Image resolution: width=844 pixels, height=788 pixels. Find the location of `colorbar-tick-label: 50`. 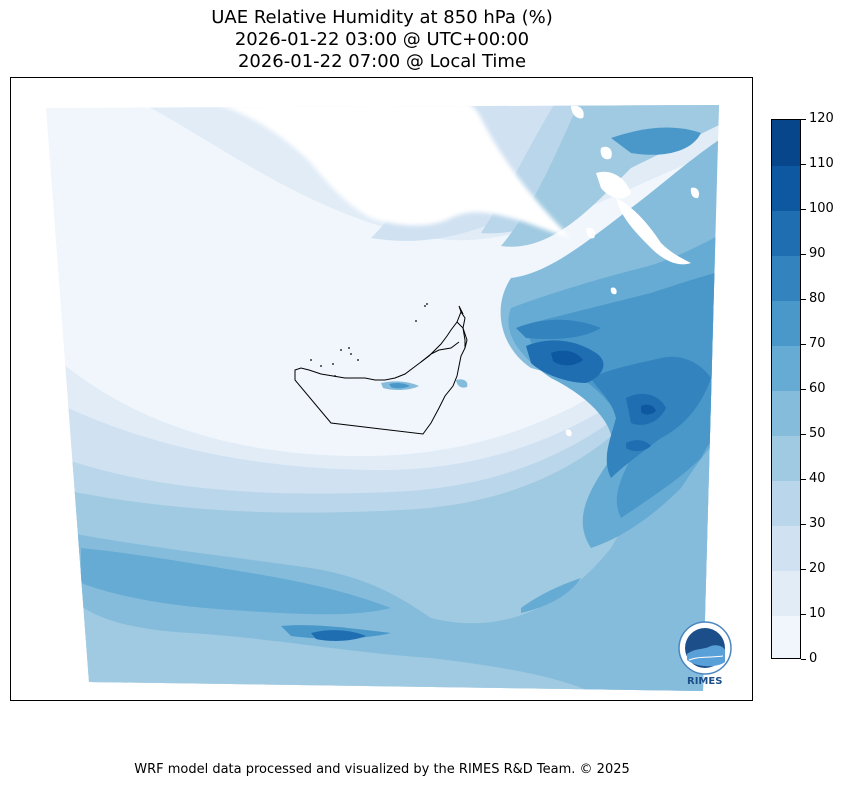

colorbar-tick-label: 50 is located at coordinates (817, 433).